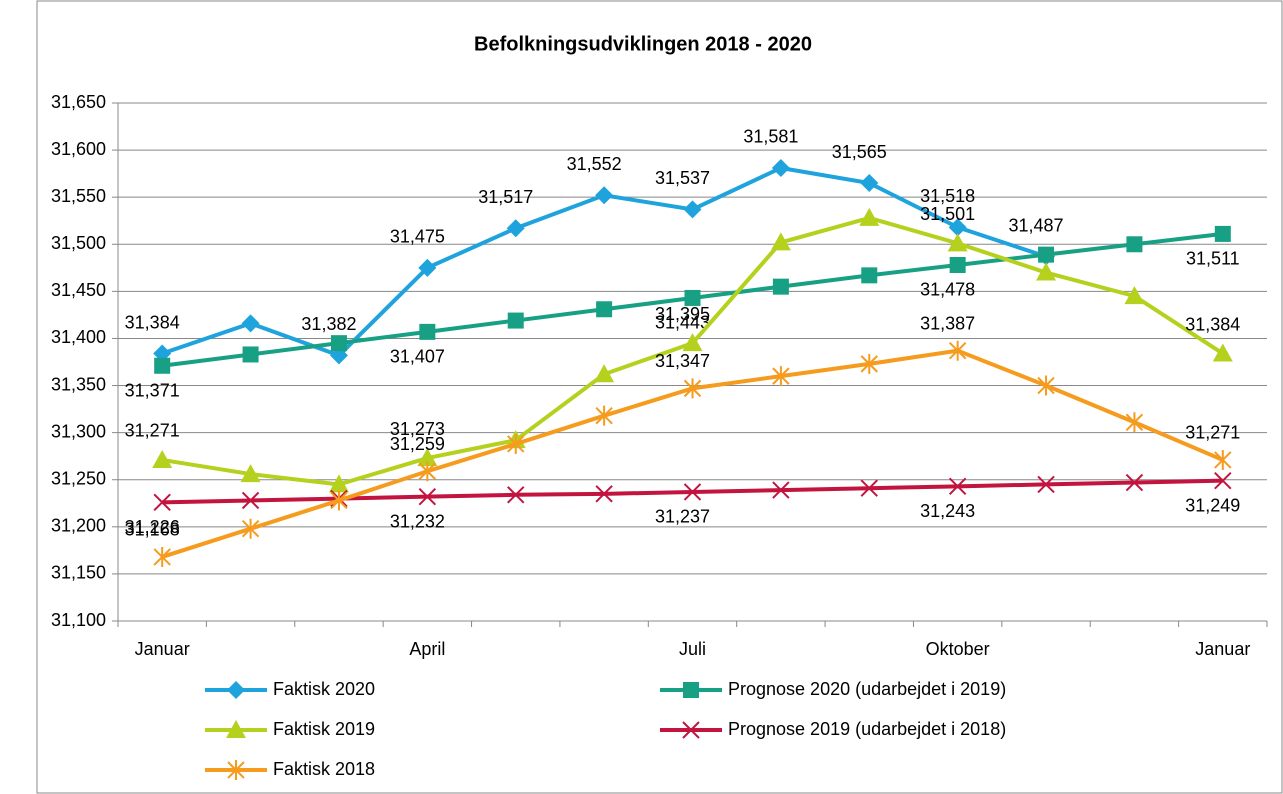 This screenshot has width=1283, height=794. Describe the element at coordinates (682, 361) in the screenshot. I see `data-label: 31,347` at that location.